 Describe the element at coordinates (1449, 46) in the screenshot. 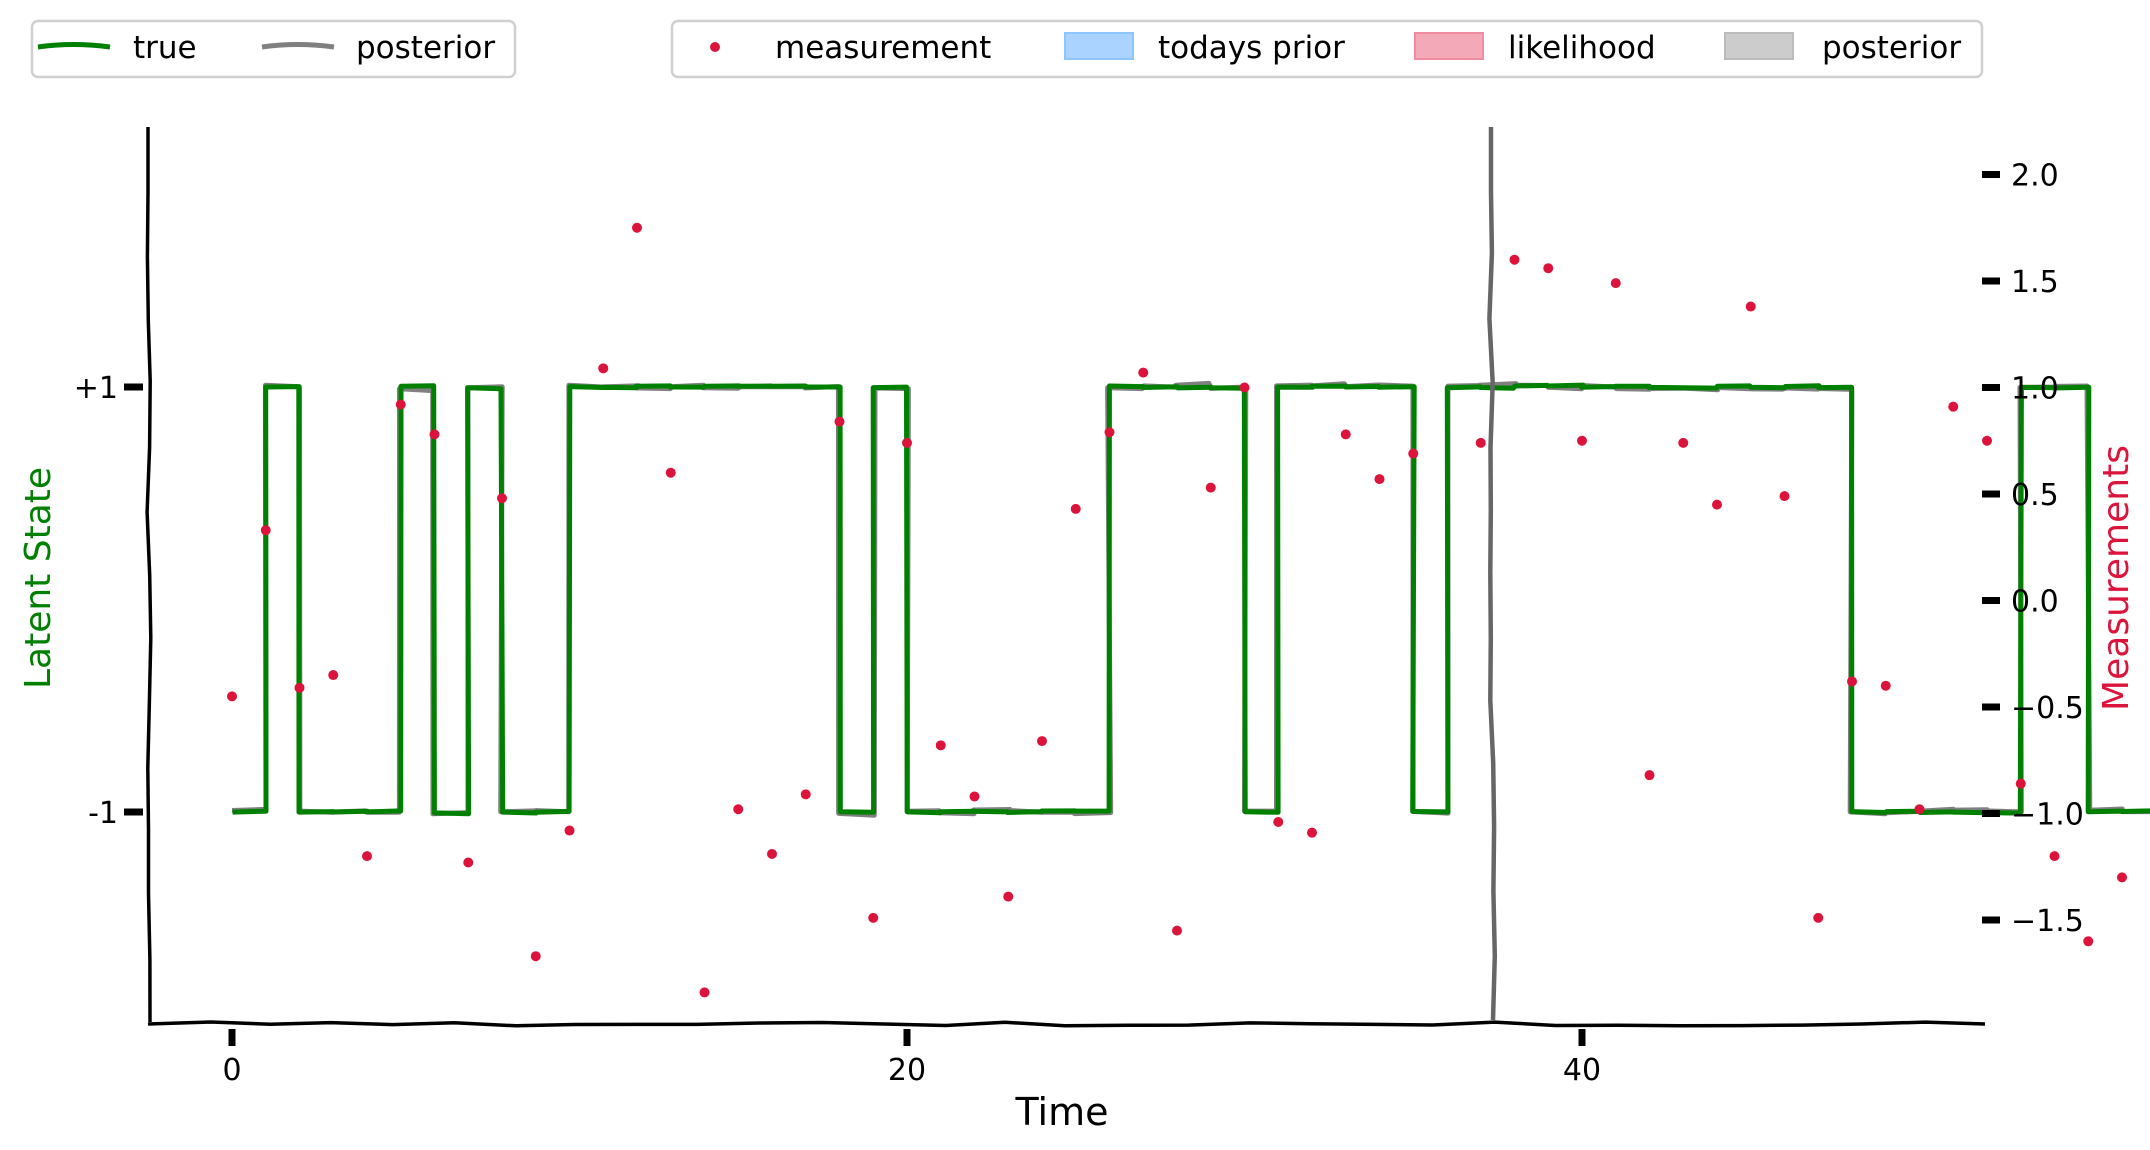

I see `legend-patch-likelihood` at that location.